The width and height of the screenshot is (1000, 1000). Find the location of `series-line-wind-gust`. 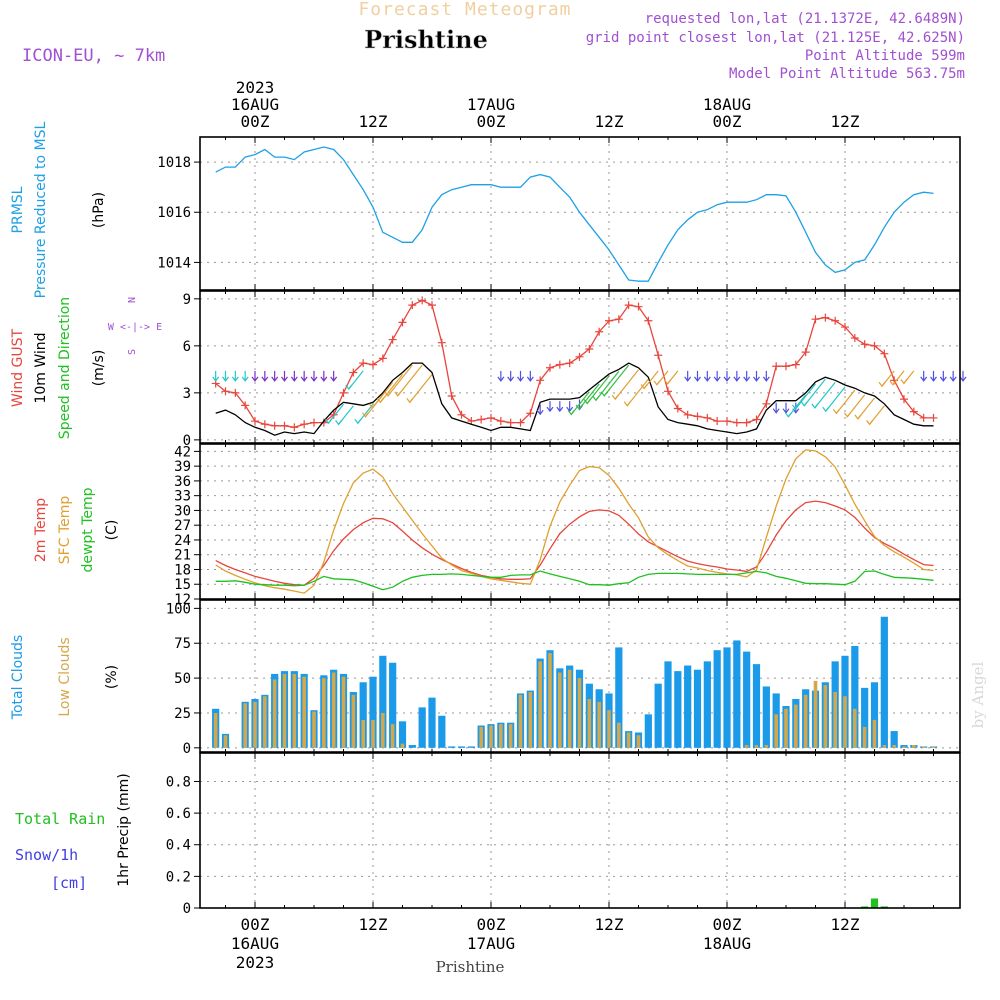

series-line-wind-gust is located at coordinates (574, 363).